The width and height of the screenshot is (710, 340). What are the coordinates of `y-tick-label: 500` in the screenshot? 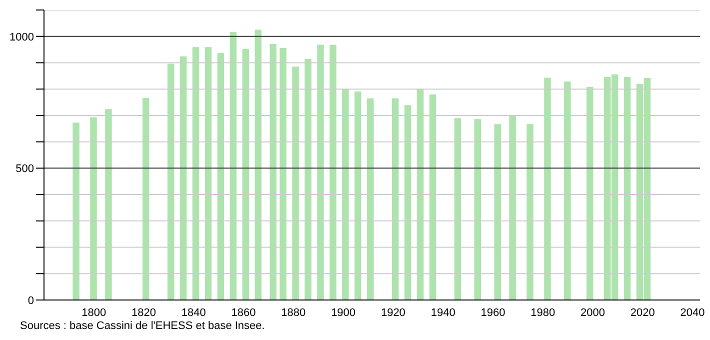 It's located at (25, 169).